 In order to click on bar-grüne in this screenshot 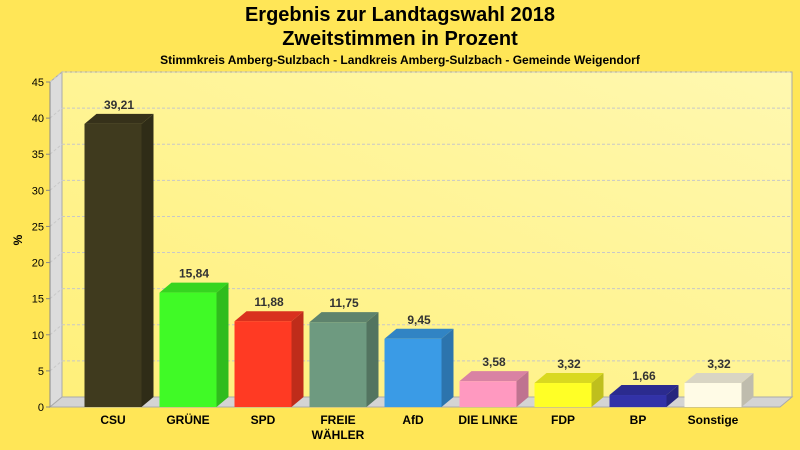, I will do `click(194, 344)`.